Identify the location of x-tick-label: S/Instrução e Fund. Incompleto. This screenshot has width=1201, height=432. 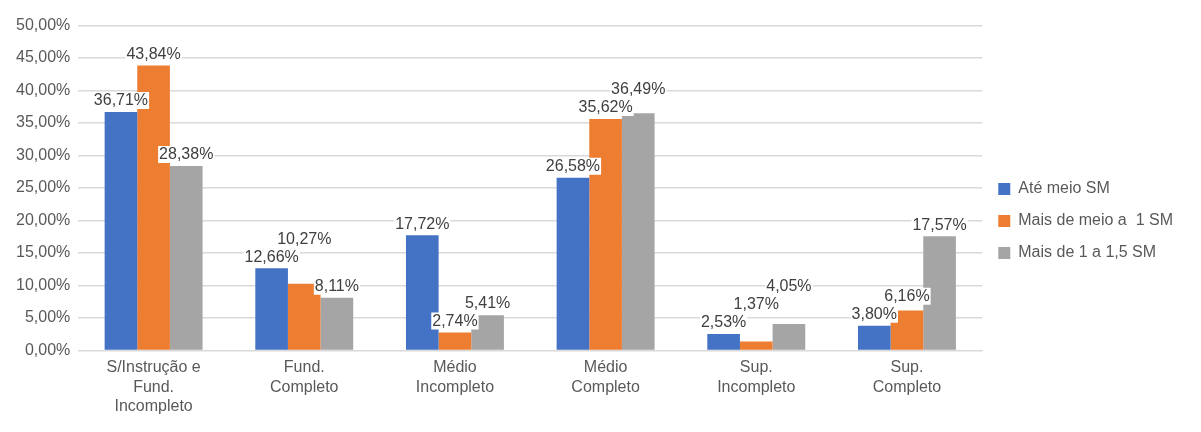
(153, 386).